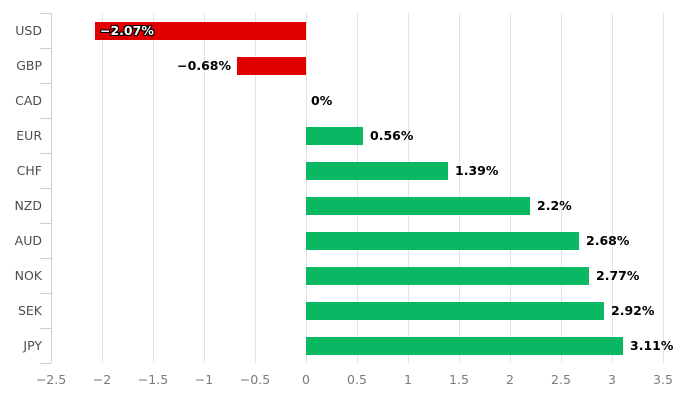 Image resolution: width=681 pixels, height=410 pixels. What do you see at coordinates (633, 310) in the screenshot?
I see `value-label-sek: 2.92%` at bounding box center [633, 310].